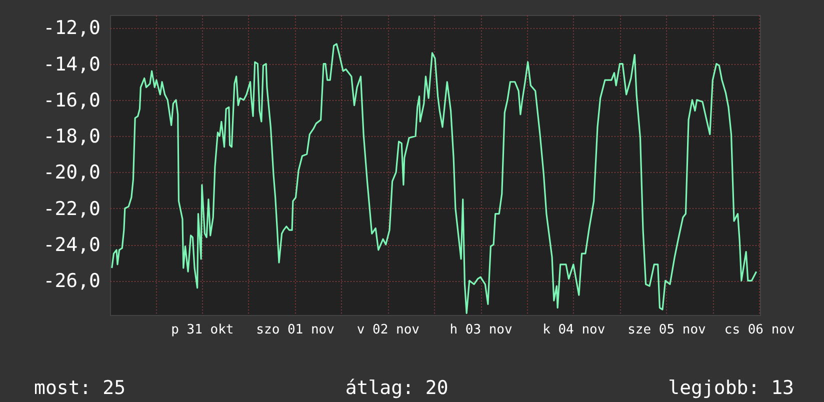 Image resolution: width=824 pixels, height=402 pixels. I want to click on y-tick-label: -12,0, so click(71, 28).